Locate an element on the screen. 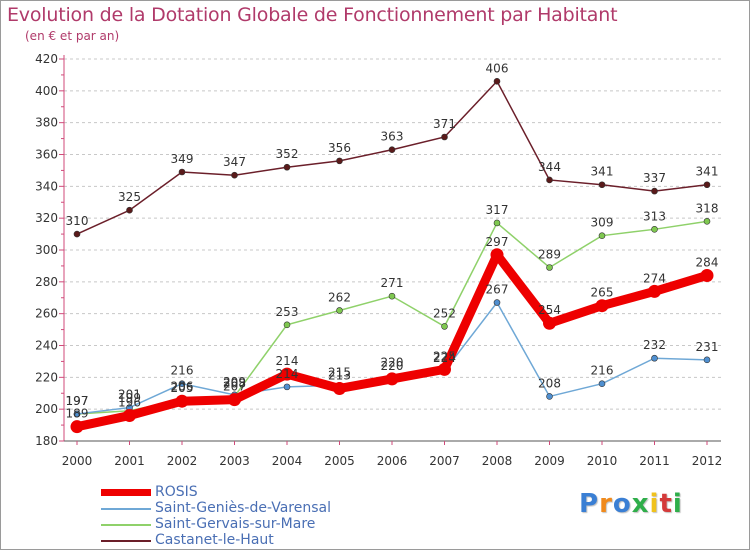 The image size is (750, 550). x-tick-label-2011: 2011 is located at coordinates (654, 461).